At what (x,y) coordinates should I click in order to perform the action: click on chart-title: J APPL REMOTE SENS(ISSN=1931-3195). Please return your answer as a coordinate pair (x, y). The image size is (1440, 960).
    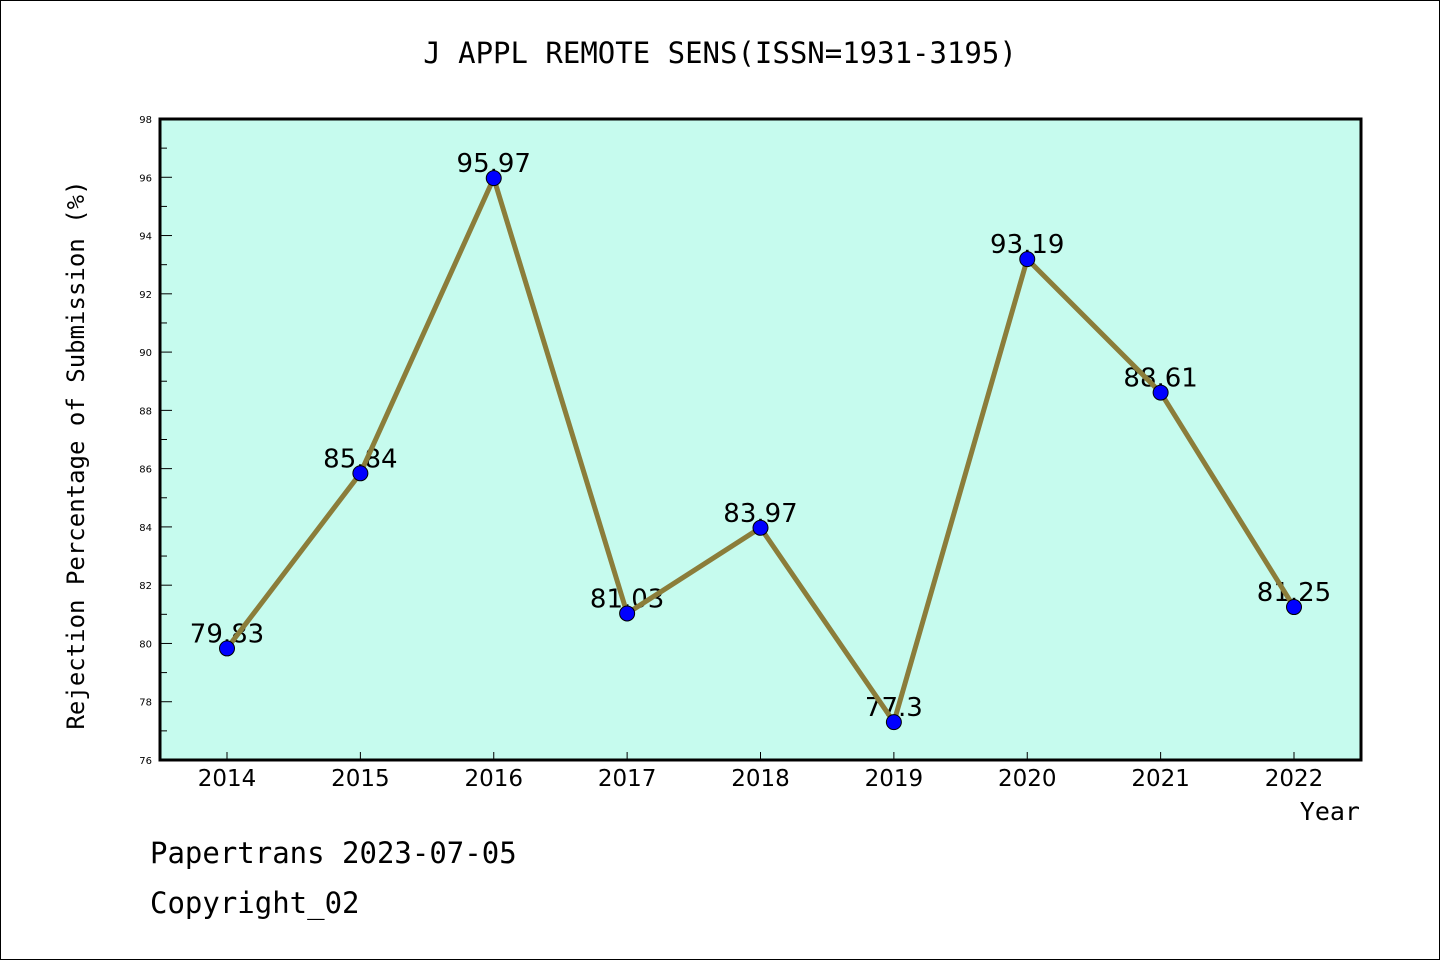
    Looking at the image, I should click on (720, 53).